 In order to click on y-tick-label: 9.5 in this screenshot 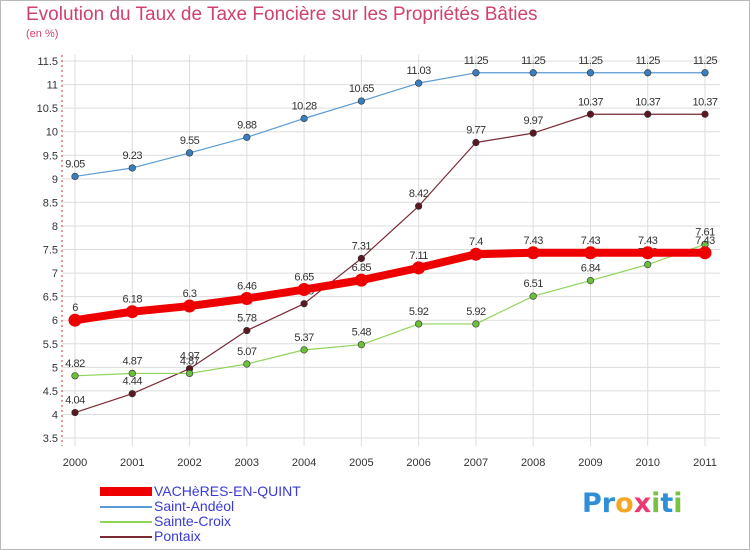, I will do `click(50, 156)`.